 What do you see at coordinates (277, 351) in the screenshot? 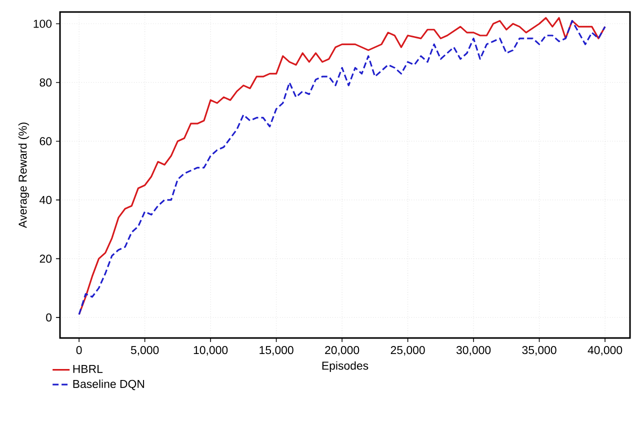
I see `x-tick-label: 15,000` at bounding box center [277, 351].